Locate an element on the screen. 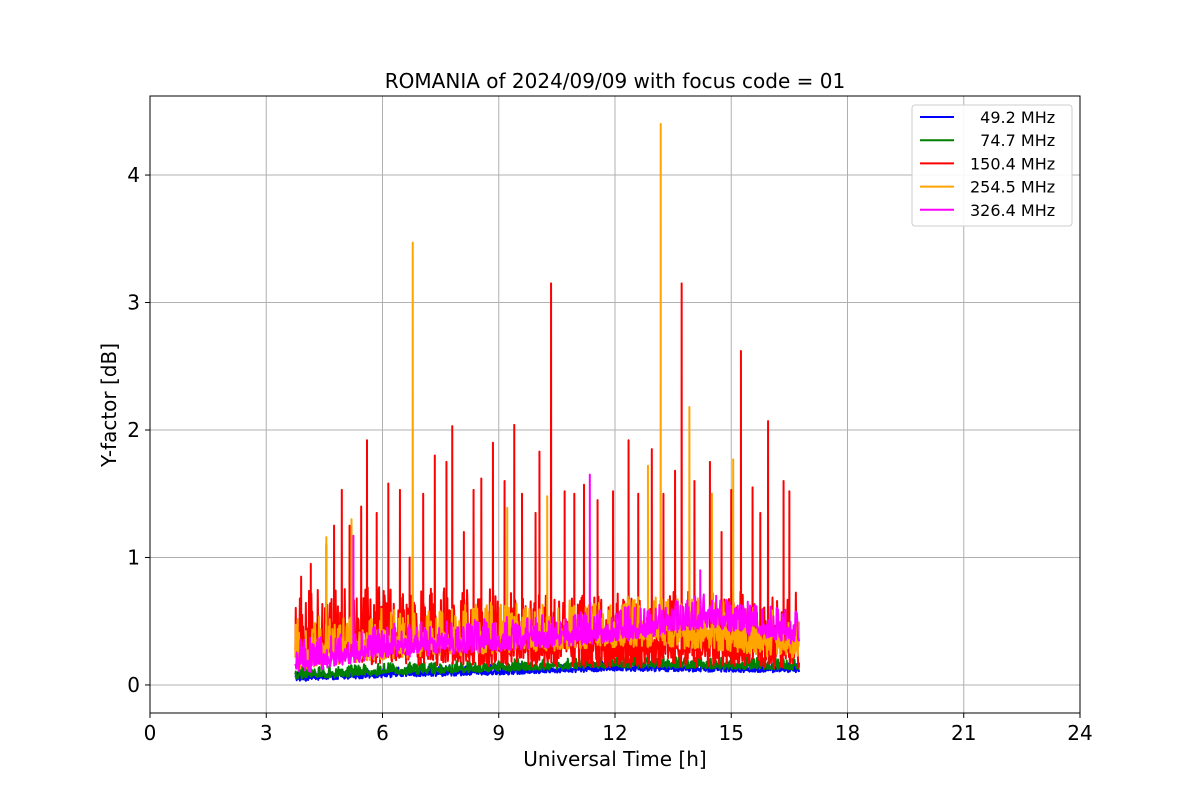 The image size is (1200, 800). x-tick-label: 24 is located at coordinates (1079, 733).